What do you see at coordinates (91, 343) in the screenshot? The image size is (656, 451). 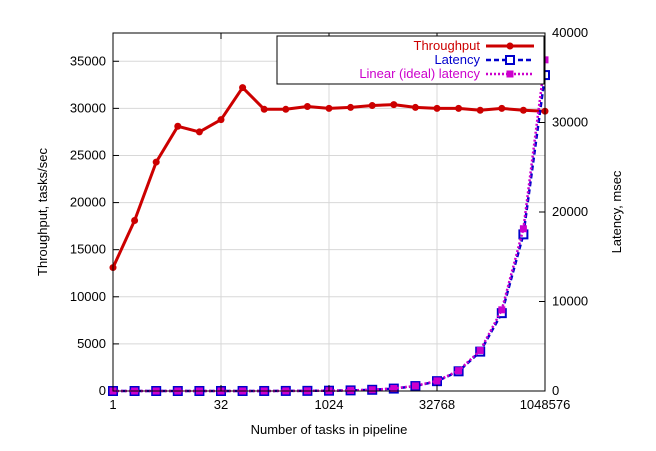 I see `y-left-tick-label: 5000` at bounding box center [91, 343].